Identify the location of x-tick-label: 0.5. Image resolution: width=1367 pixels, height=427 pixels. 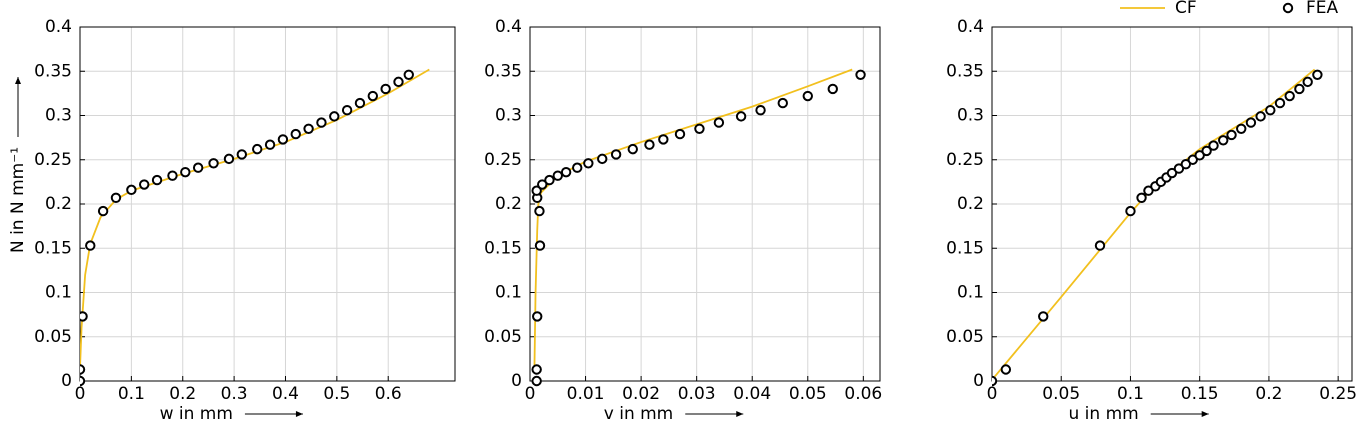
(336, 394).